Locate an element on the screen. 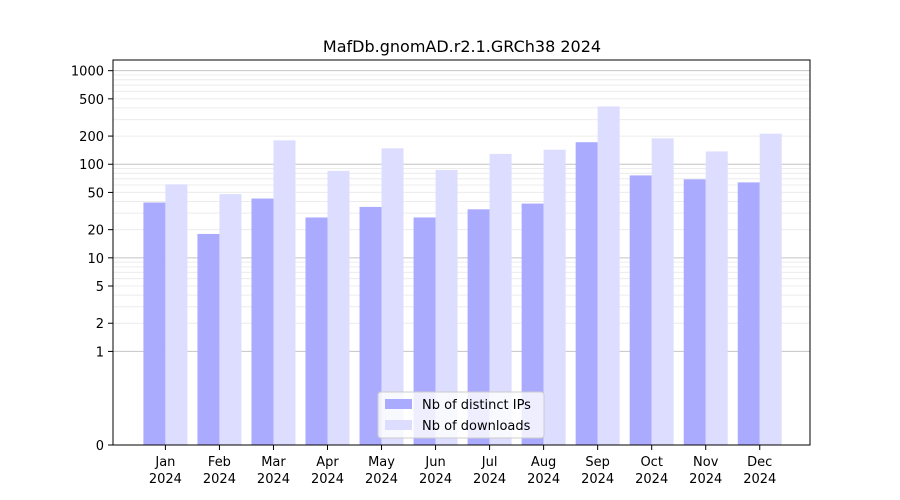  y-tick-label: 10 is located at coordinates (95, 259).